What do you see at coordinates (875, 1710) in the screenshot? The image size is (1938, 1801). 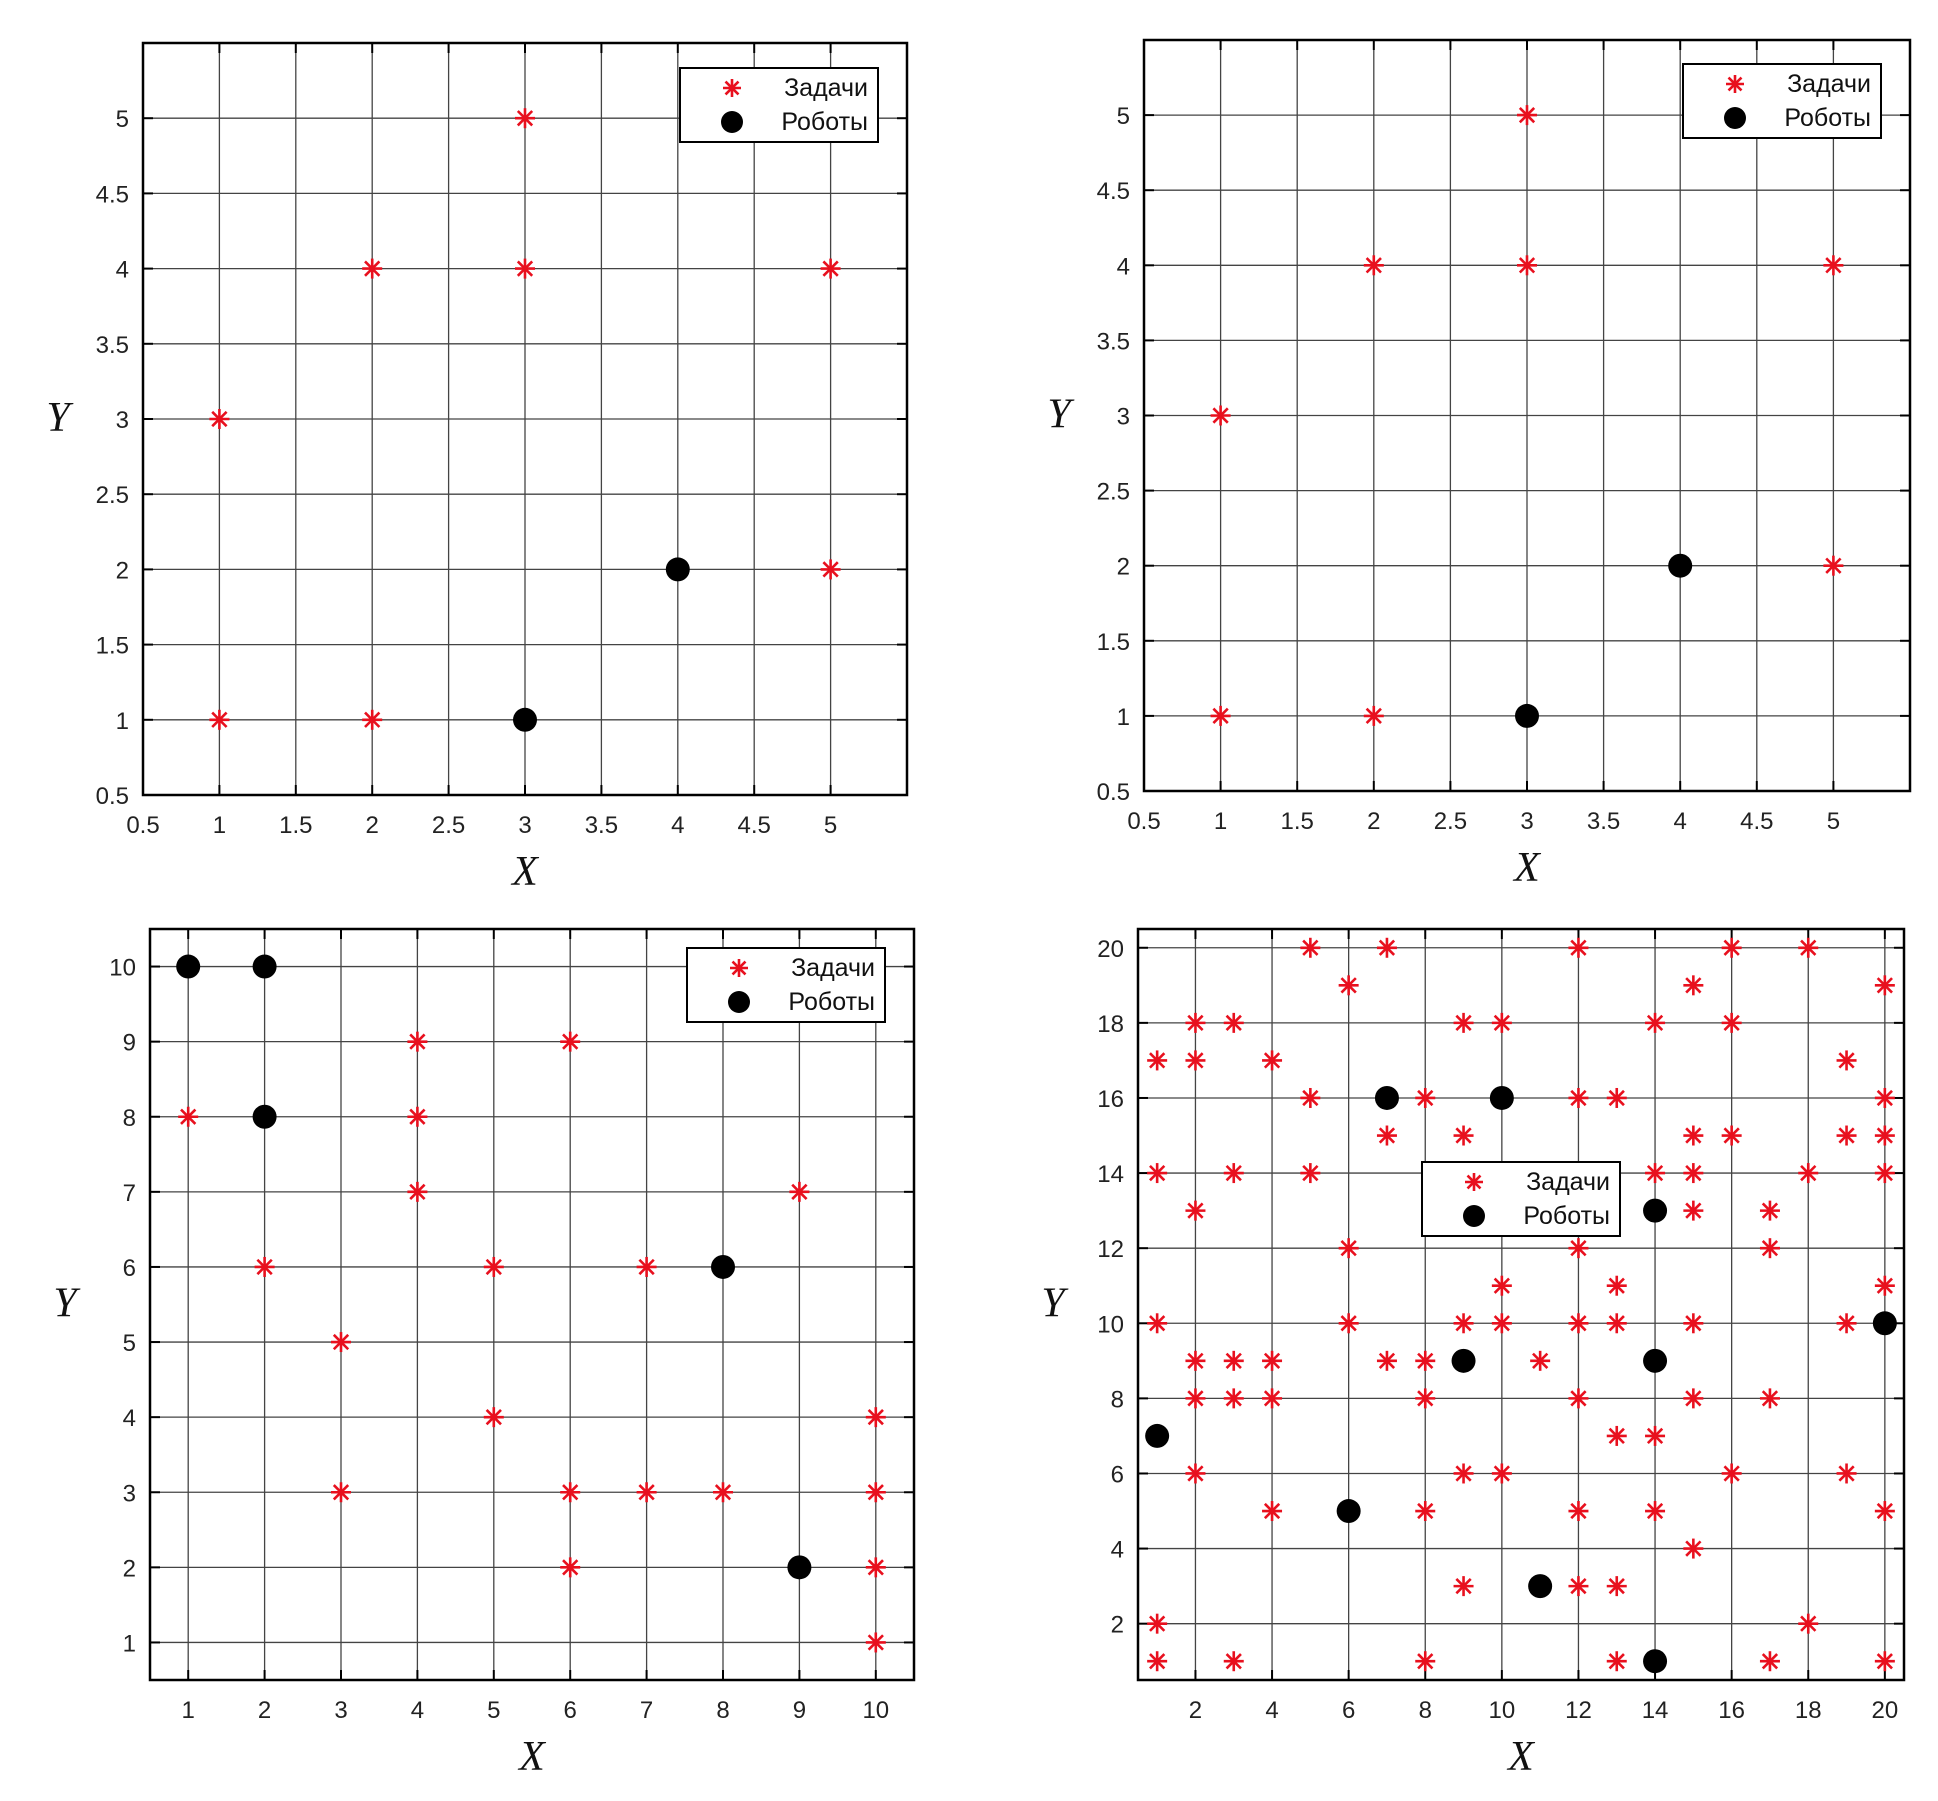 I see `x-tick-label: 10` at bounding box center [875, 1710].